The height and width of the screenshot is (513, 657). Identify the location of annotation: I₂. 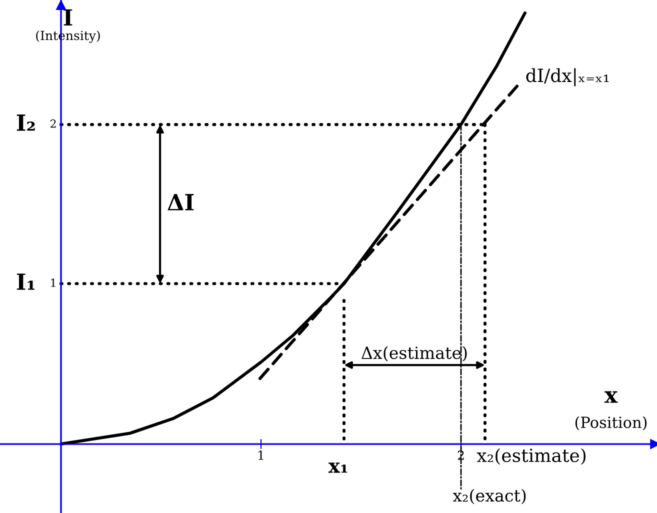
(25, 122).